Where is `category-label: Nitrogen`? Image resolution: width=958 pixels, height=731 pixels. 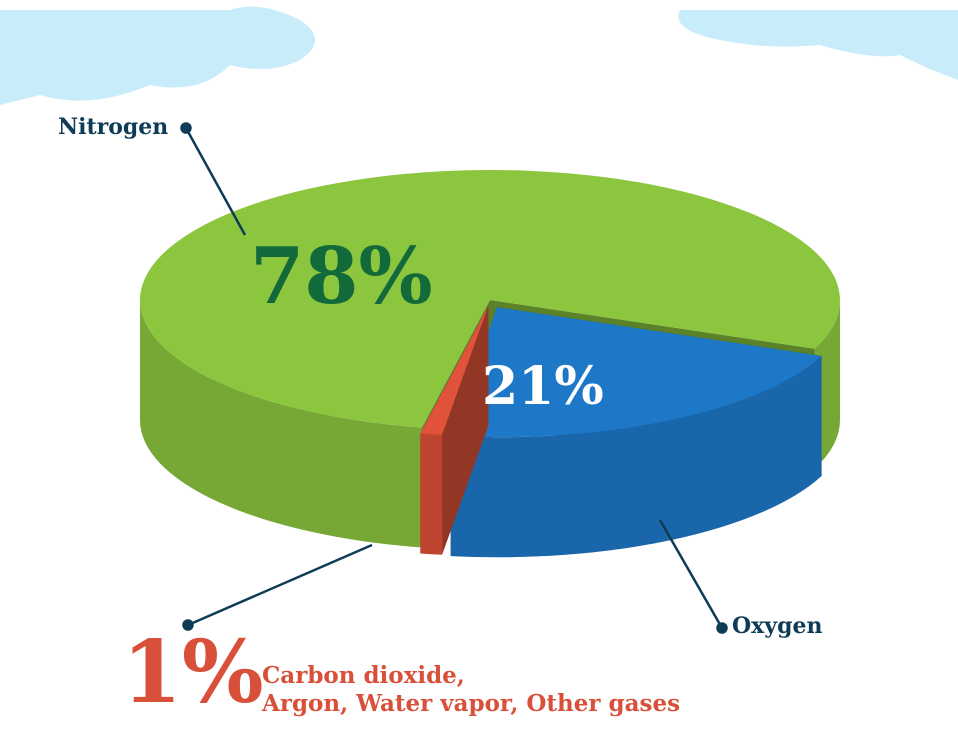
category-label: Nitrogen is located at coordinates (113, 127).